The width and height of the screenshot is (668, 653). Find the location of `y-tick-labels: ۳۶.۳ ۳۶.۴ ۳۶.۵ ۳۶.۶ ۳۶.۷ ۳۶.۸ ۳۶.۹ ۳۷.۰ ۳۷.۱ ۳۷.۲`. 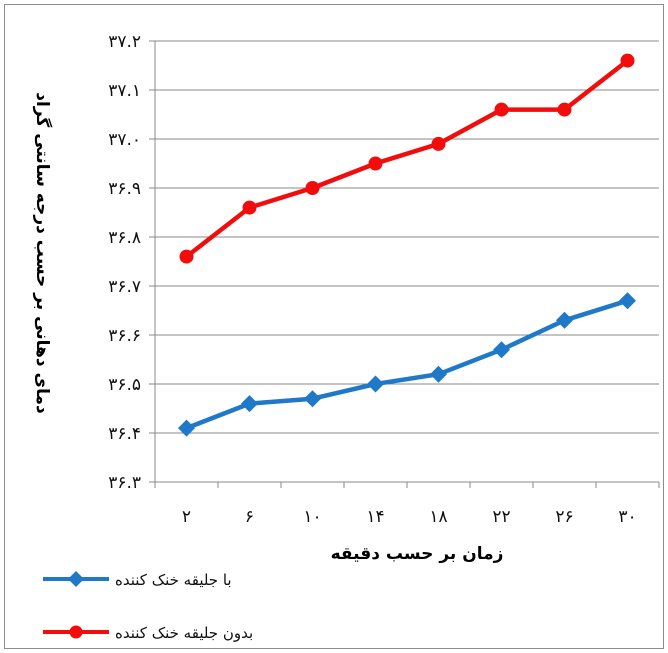

y-tick-labels: ۳۶.۳ ۳۶.۴ ۳۶.۵ ۳۶.۶ ۳۶.۷ ۳۶.۸ ۳۶.۹ ۳۷.۰ ۳۷.۱ ۳۷.۲ is located at coordinates (124, 262).